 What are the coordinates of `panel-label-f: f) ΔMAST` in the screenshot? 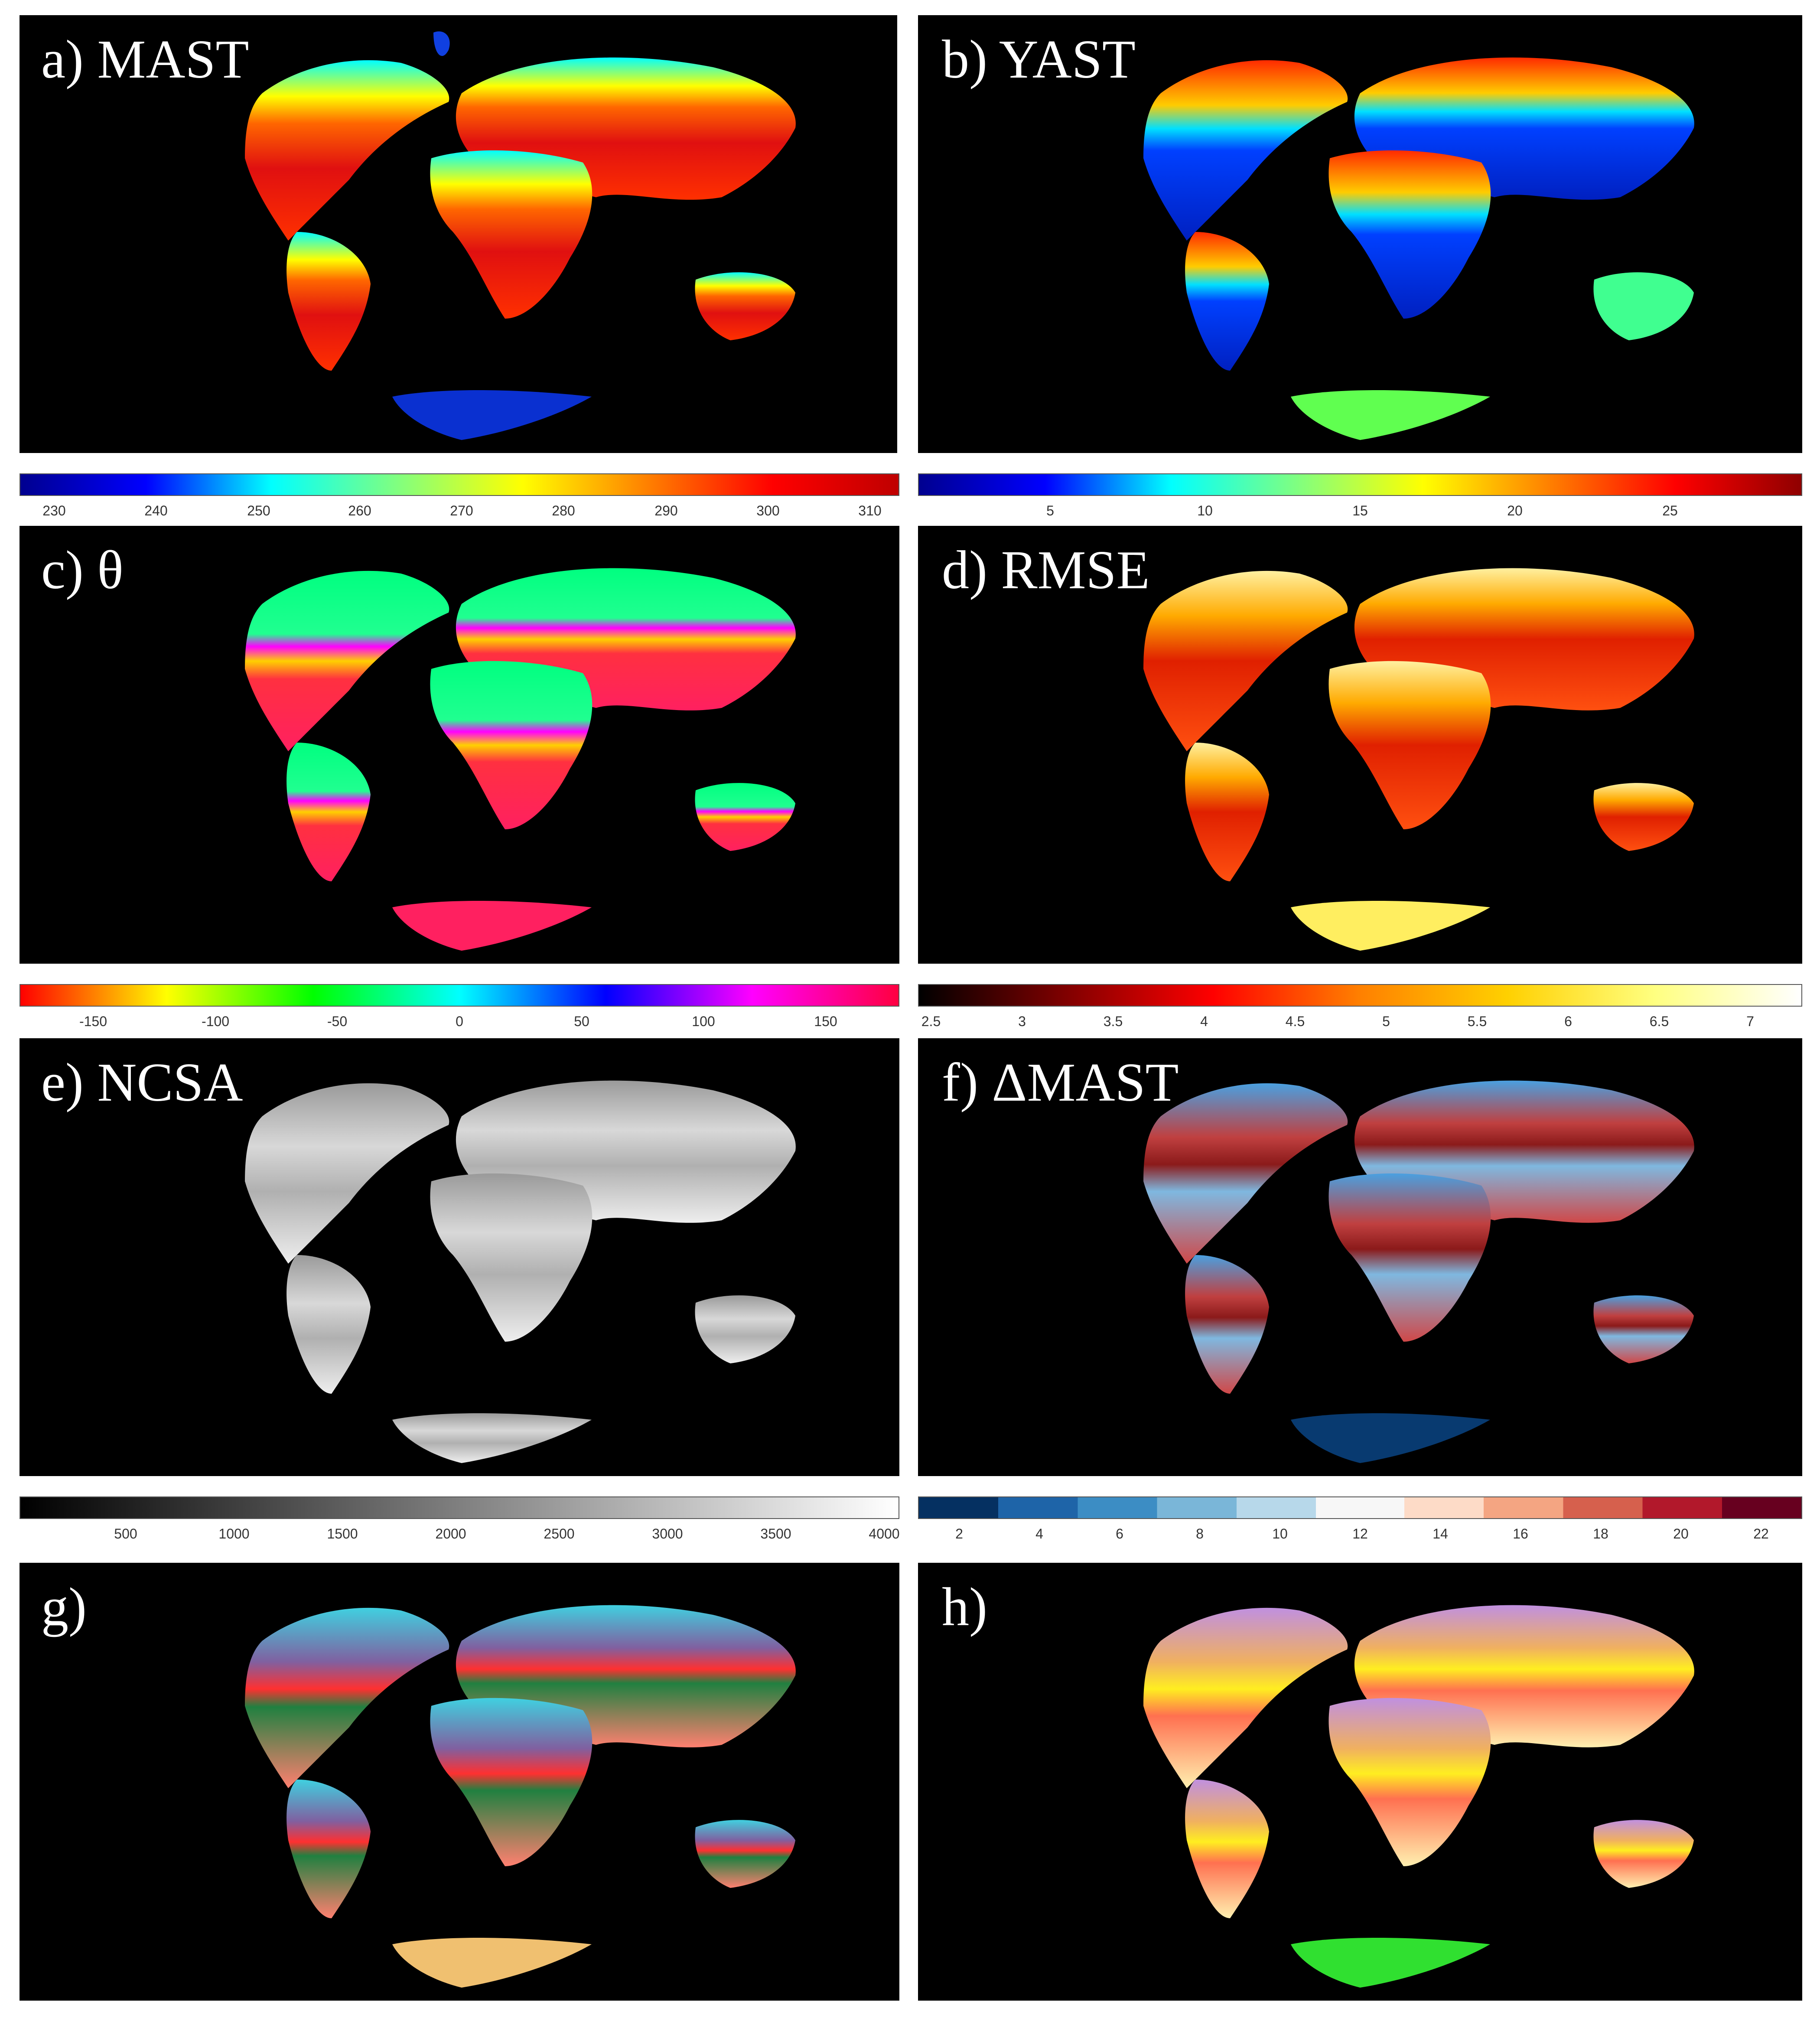 It's located at (1060, 1083).